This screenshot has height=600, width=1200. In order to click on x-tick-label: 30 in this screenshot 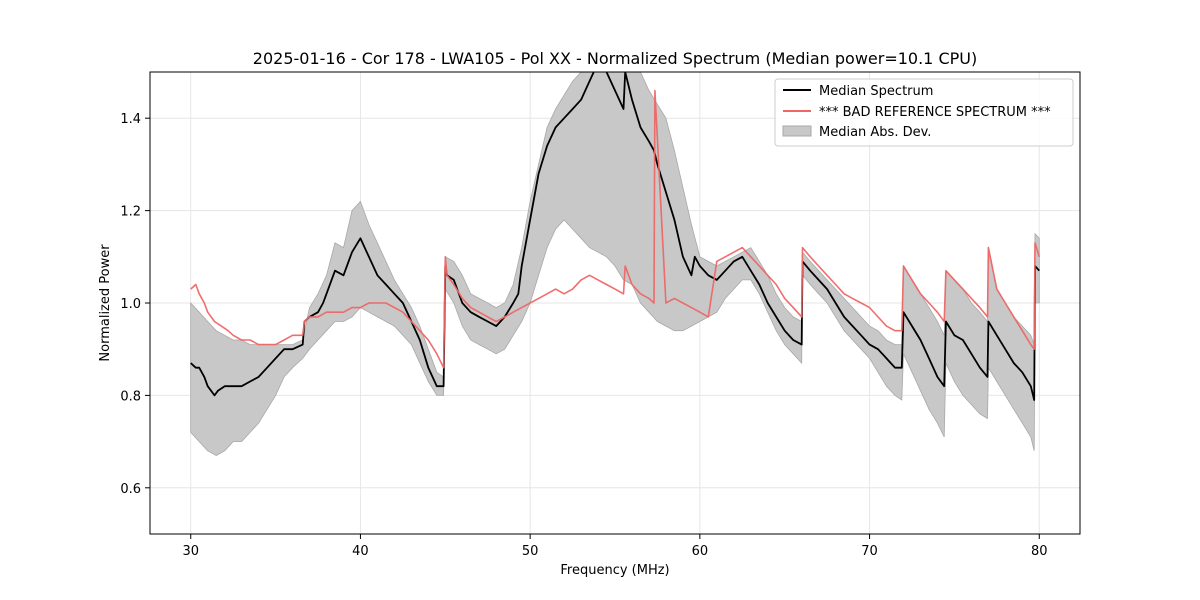, I will do `click(190, 551)`.